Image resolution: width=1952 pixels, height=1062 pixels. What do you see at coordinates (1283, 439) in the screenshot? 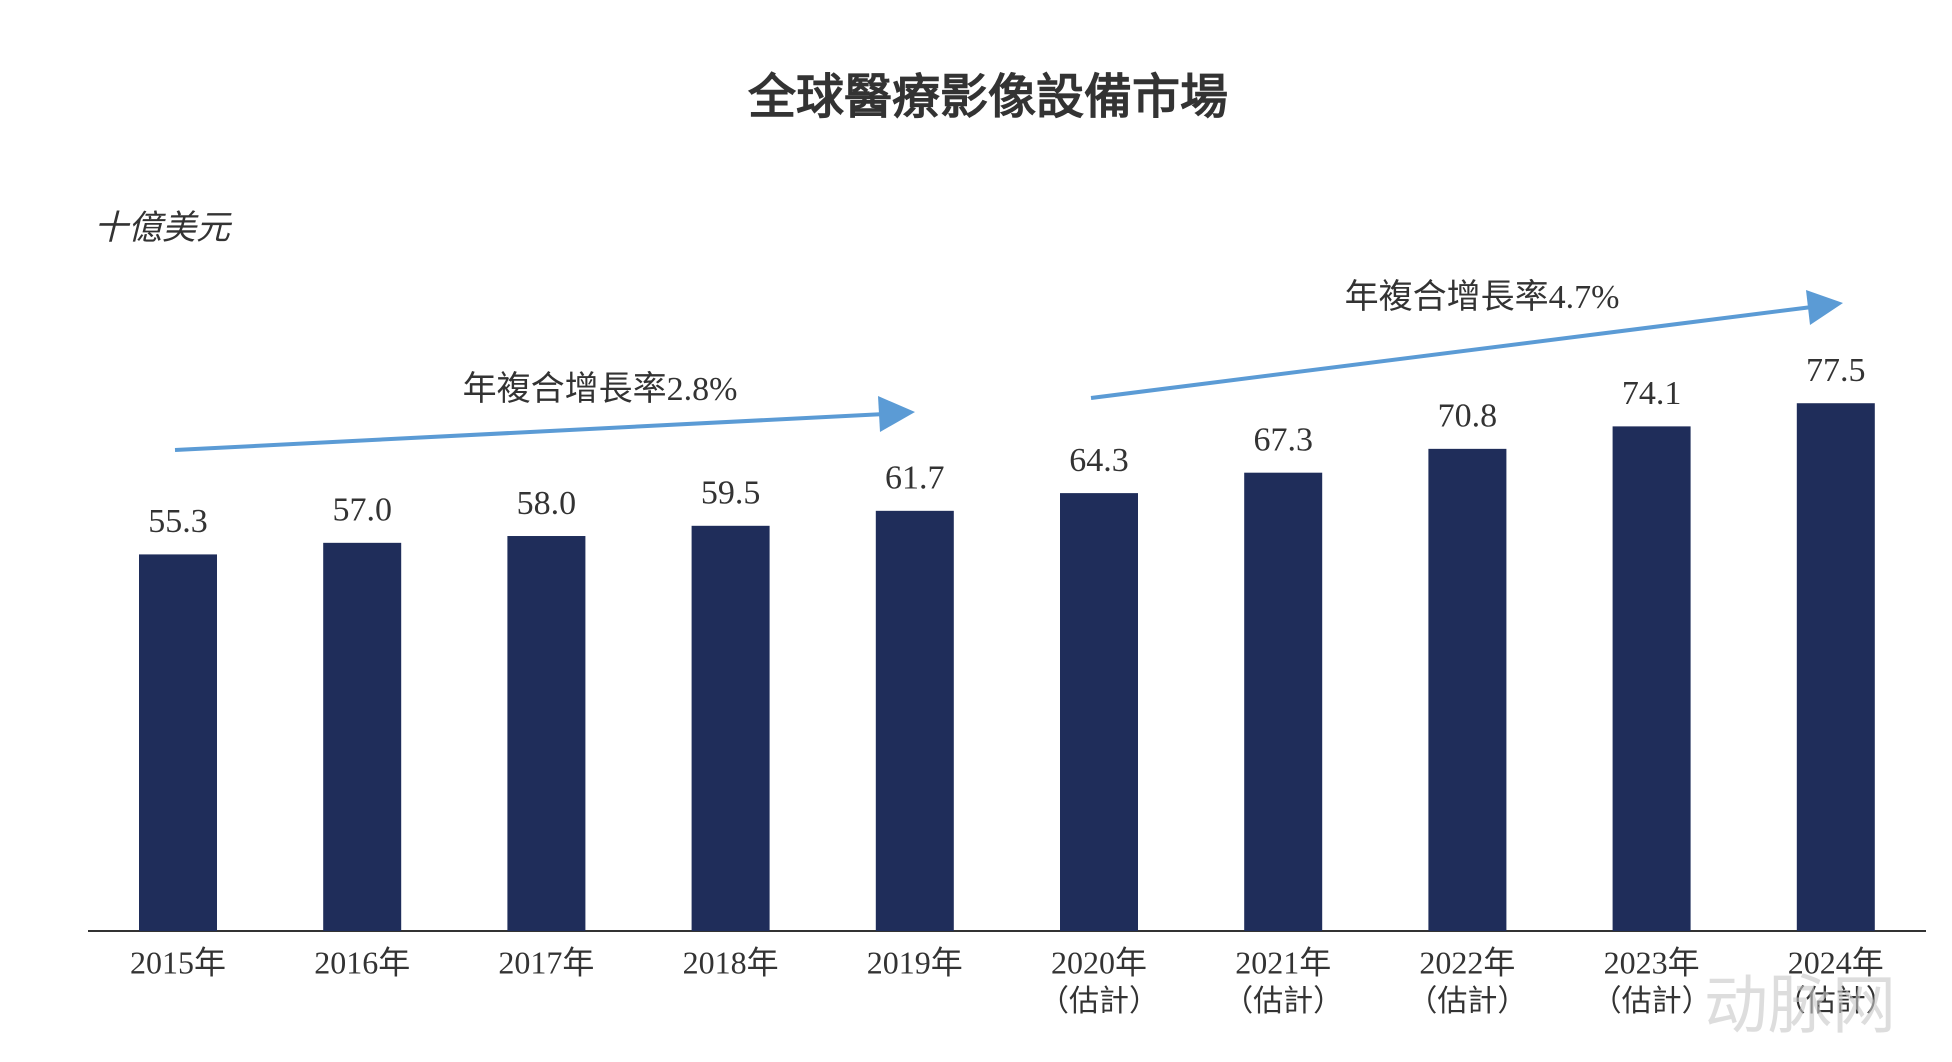
I see `value-label: 67.3` at bounding box center [1283, 439].